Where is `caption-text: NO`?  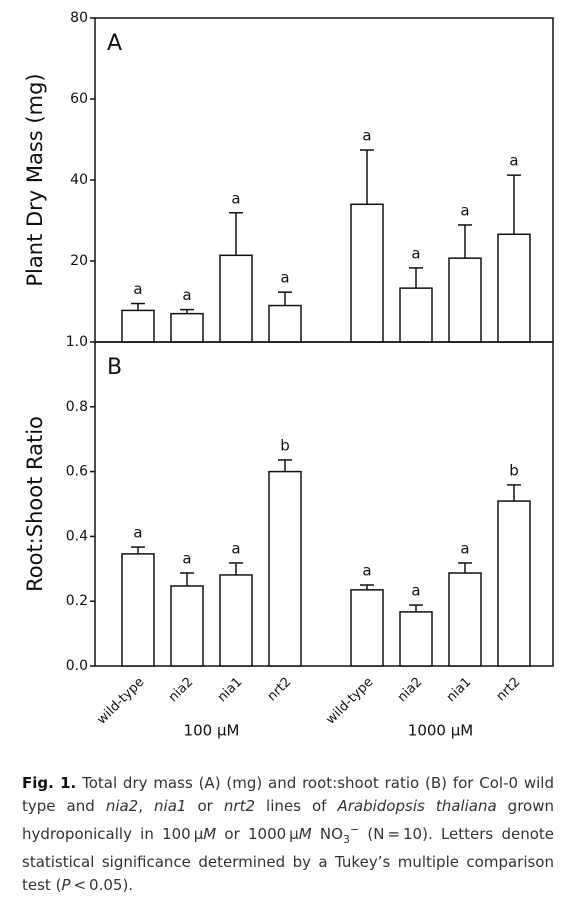 caption-text: NO is located at coordinates (327, 834).